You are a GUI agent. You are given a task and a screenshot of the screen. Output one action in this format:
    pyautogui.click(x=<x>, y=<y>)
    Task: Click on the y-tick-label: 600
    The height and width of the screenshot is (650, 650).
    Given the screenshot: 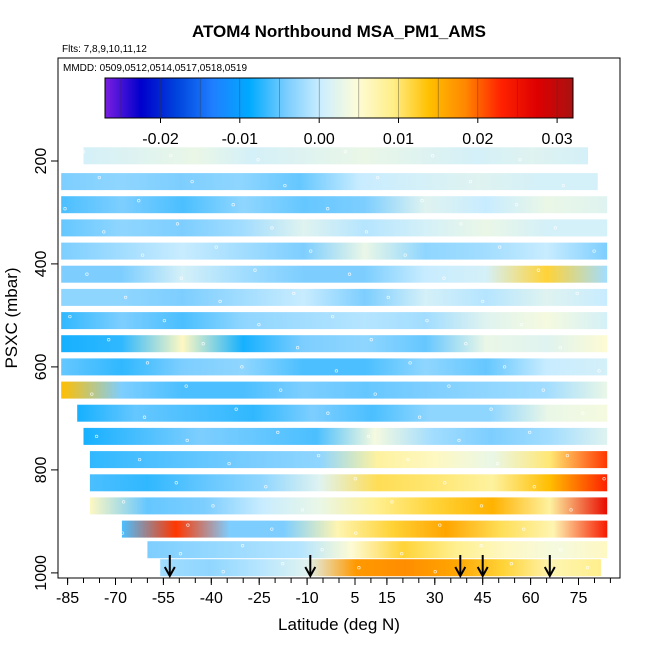 What is the action you would take?
    pyautogui.click(x=41, y=366)
    